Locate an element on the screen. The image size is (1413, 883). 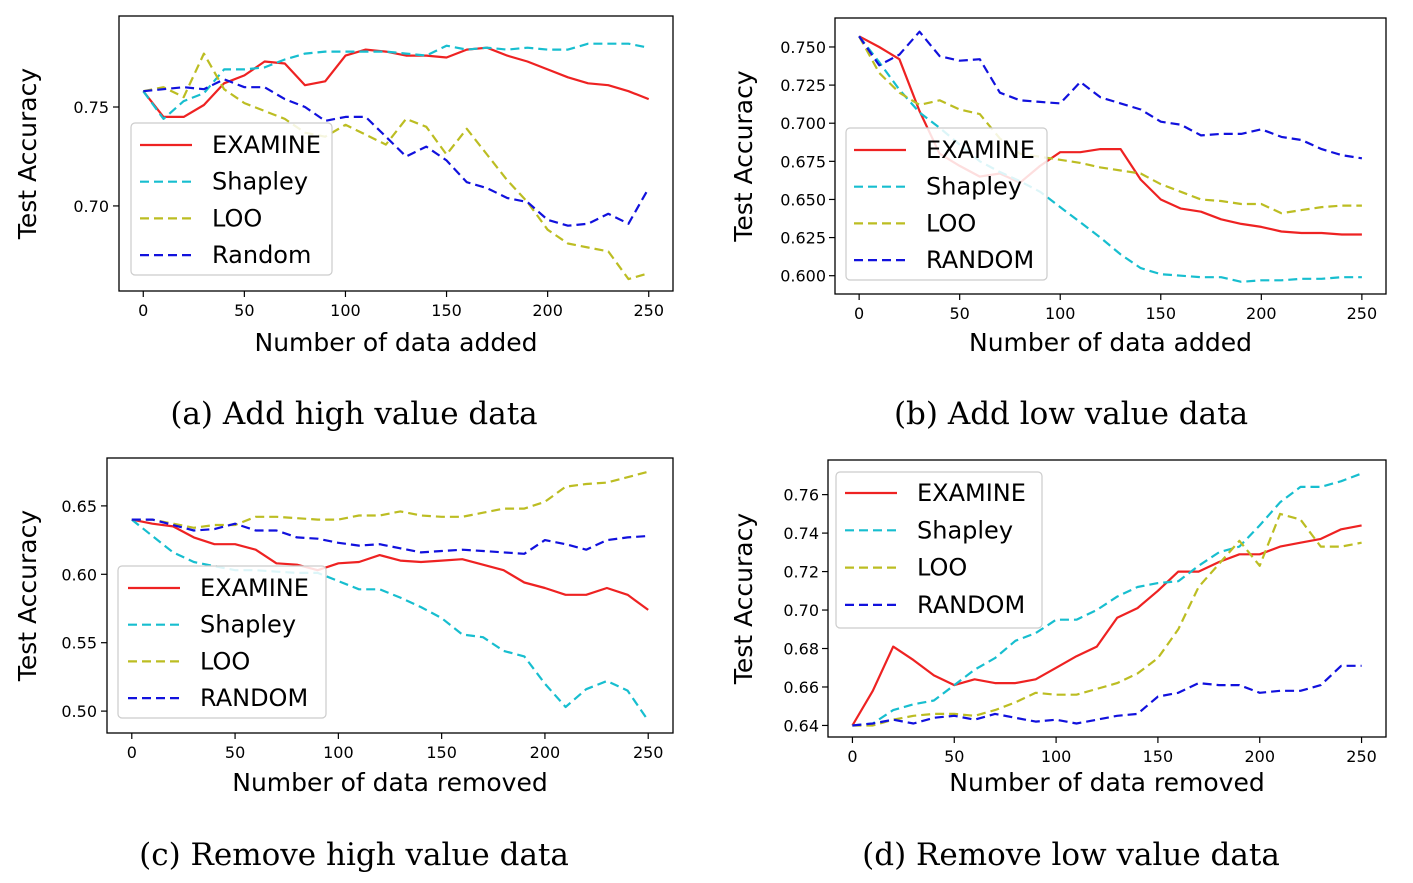
y-tick-label: 0.700 is located at coordinates (803, 123).